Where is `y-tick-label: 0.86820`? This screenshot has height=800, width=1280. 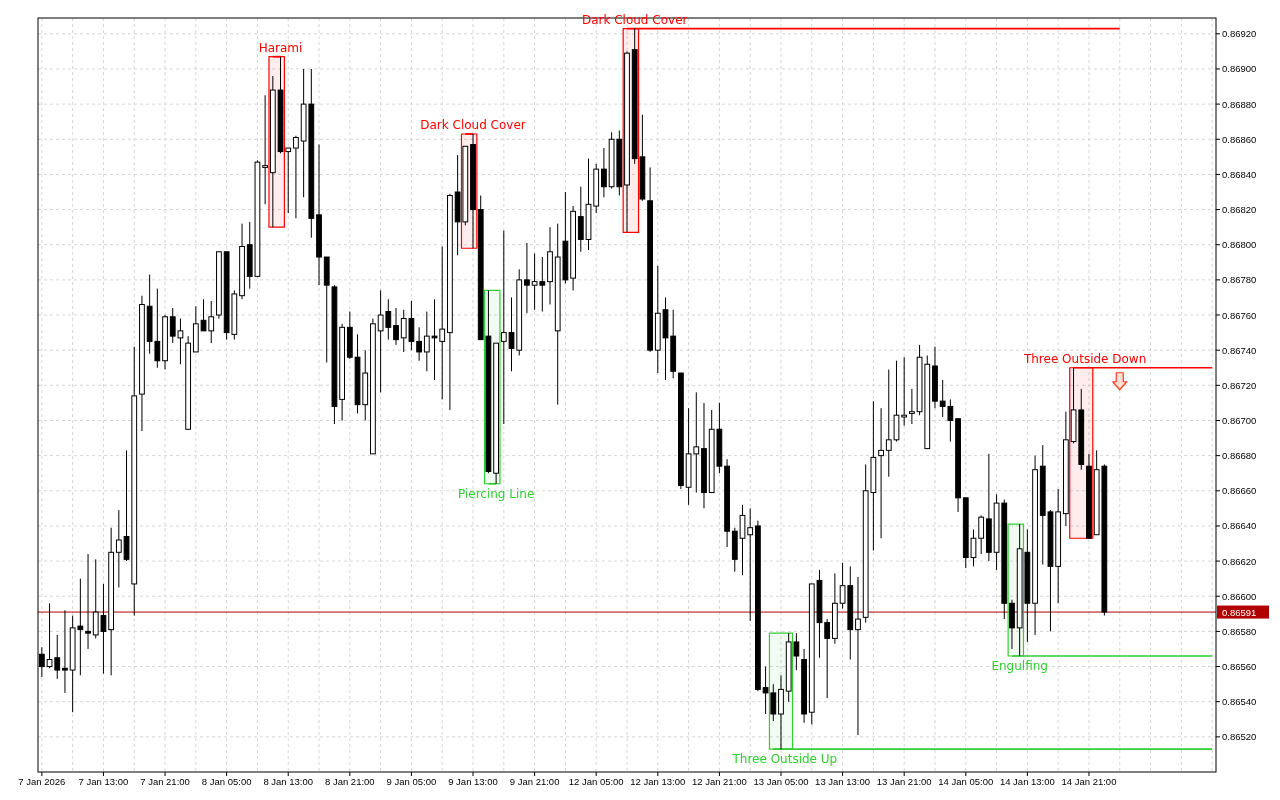
y-tick-label: 0.86820 is located at coordinates (1239, 210).